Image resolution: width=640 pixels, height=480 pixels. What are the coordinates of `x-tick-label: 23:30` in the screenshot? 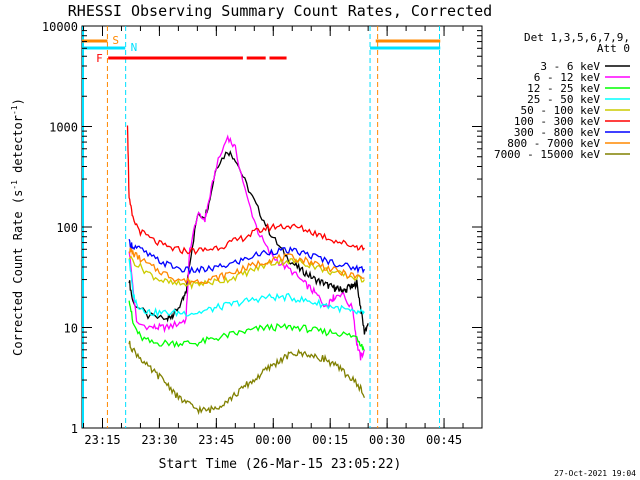 It's located at (159, 440).